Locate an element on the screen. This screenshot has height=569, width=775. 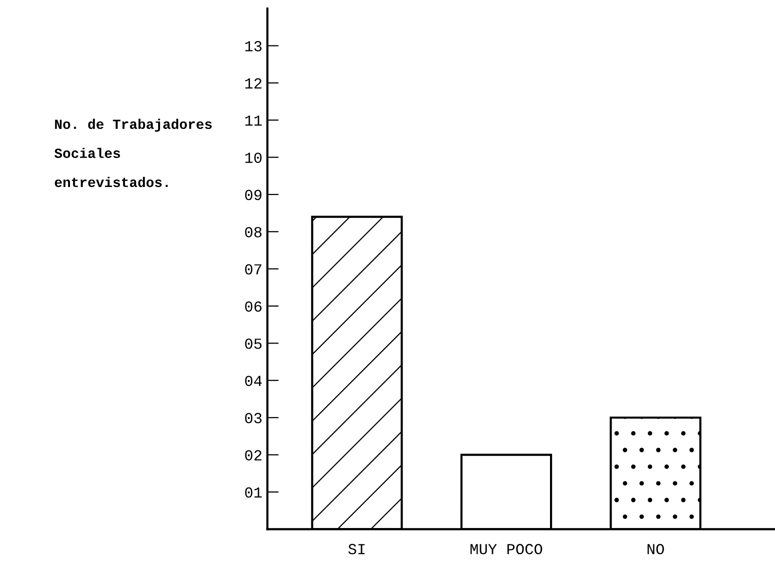
y-tick-label: 13 is located at coordinates (253, 46).